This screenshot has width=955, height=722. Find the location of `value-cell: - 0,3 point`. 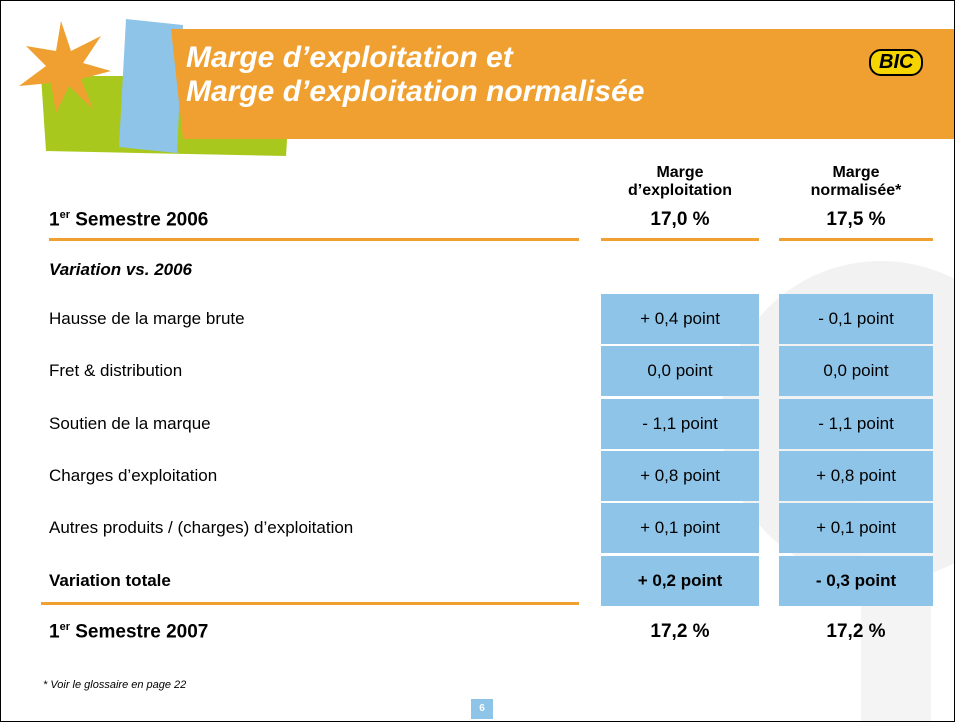

value-cell: - 0,3 point is located at coordinates (856, 580).